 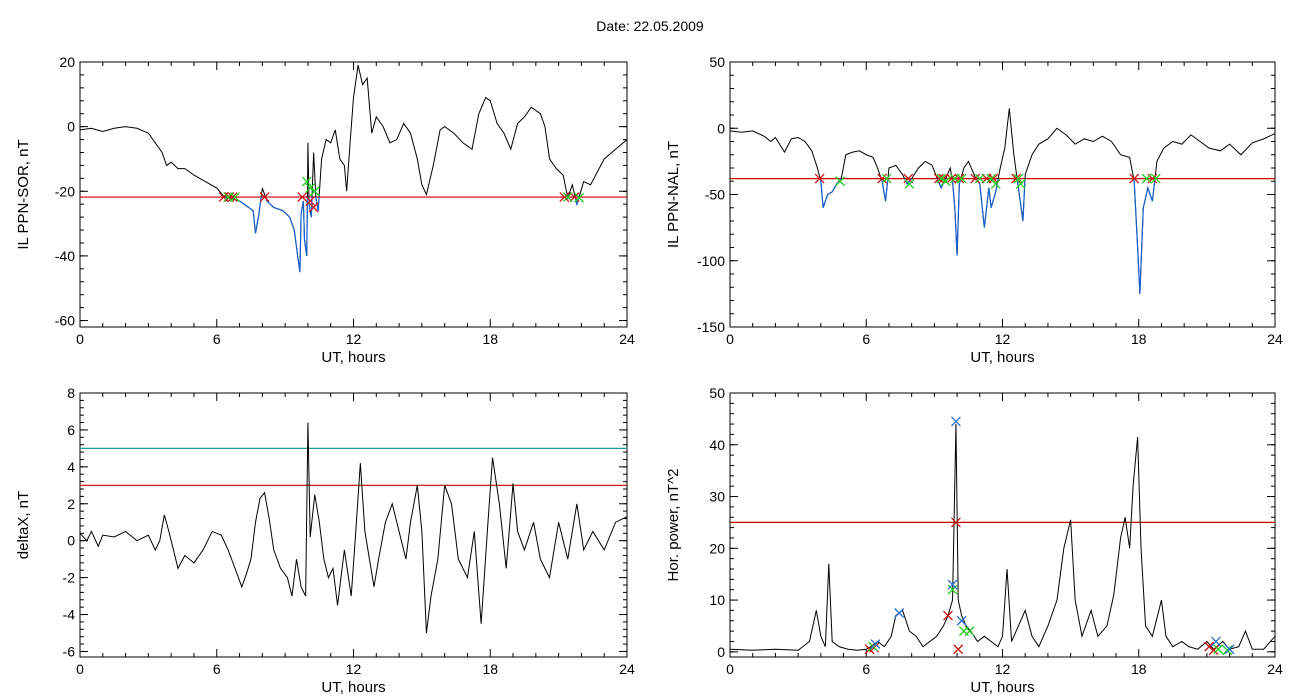 What do you see at coordinates (23, 525) in the screenshot?
I see `y-axis-label: deltaX, nT` at bounding box center [23, 525].